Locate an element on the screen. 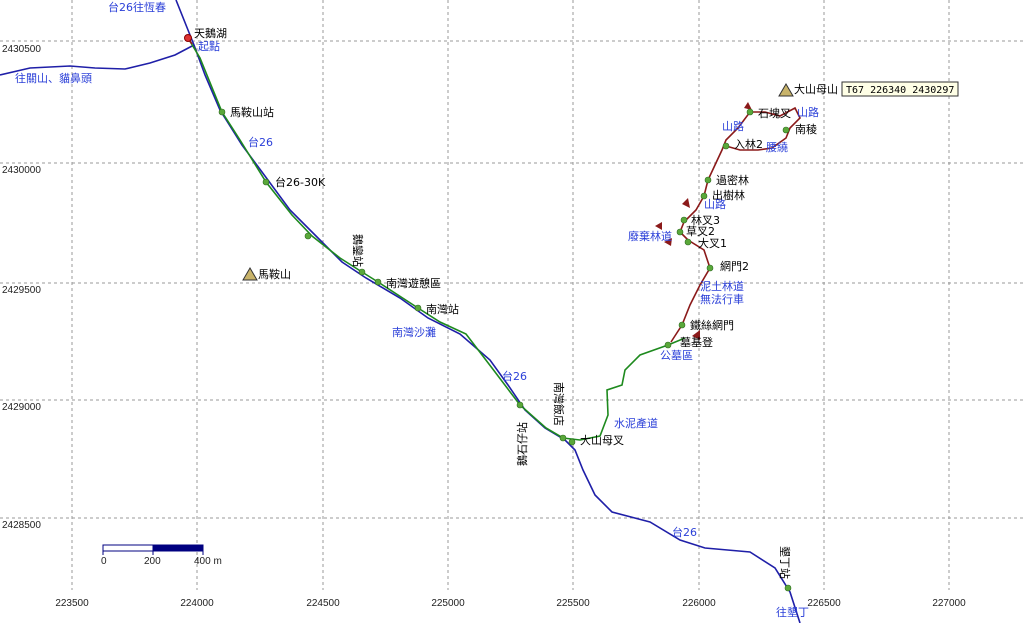  label-maanshan: 馬鞍山 is located at coordinates (274, 274).